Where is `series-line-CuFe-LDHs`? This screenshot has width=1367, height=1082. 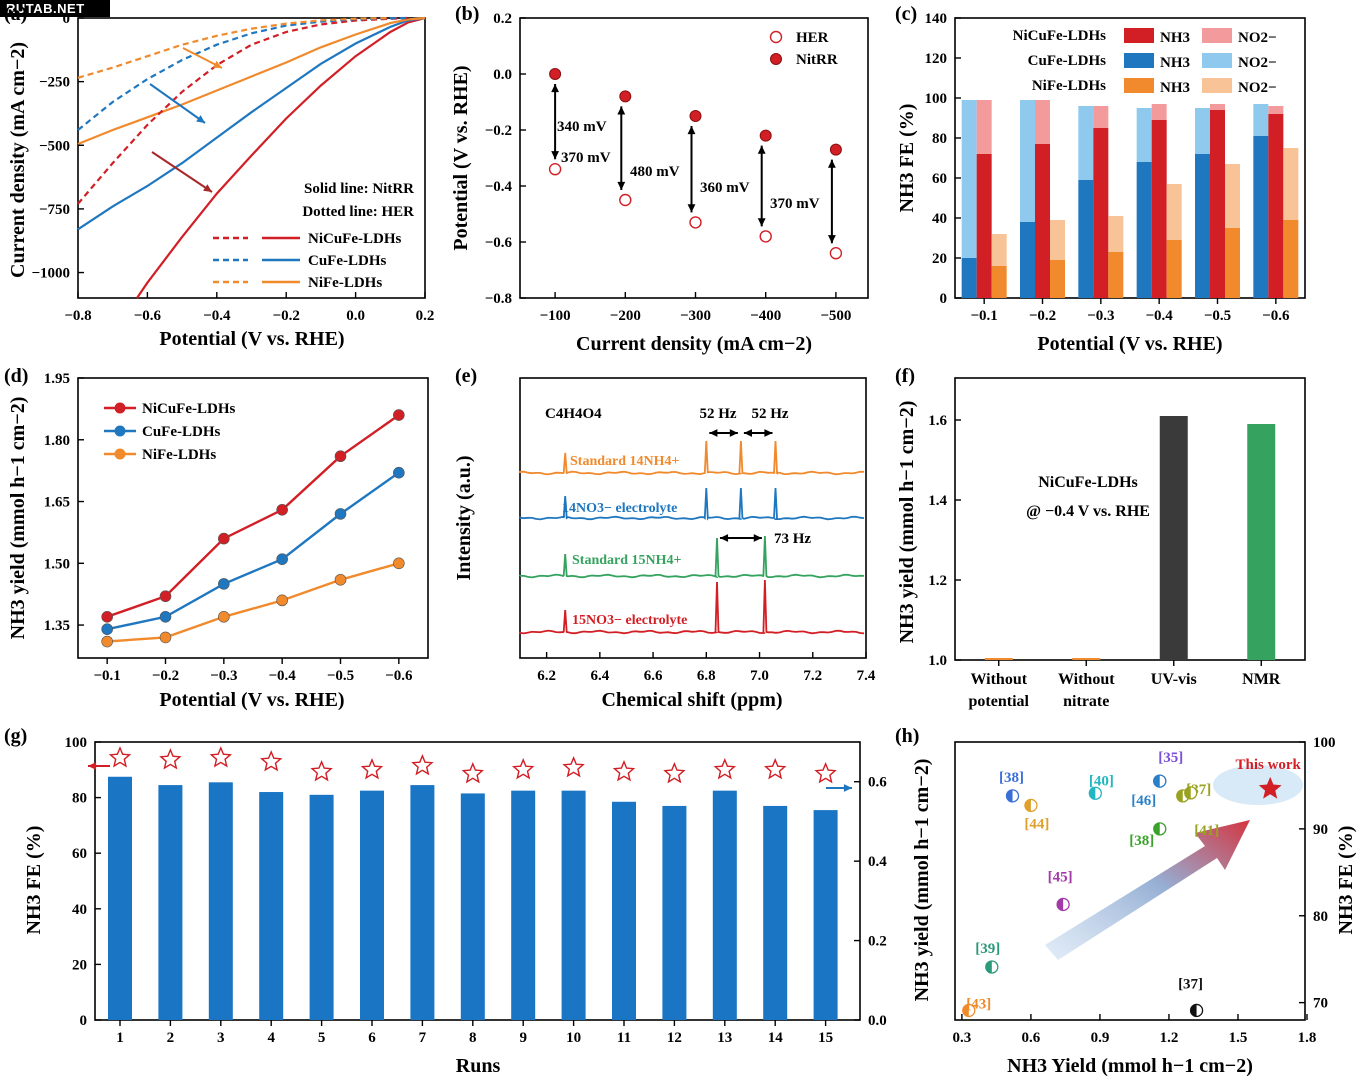
series-line-CuFe-LDHs is located at coordinates (242, 73).